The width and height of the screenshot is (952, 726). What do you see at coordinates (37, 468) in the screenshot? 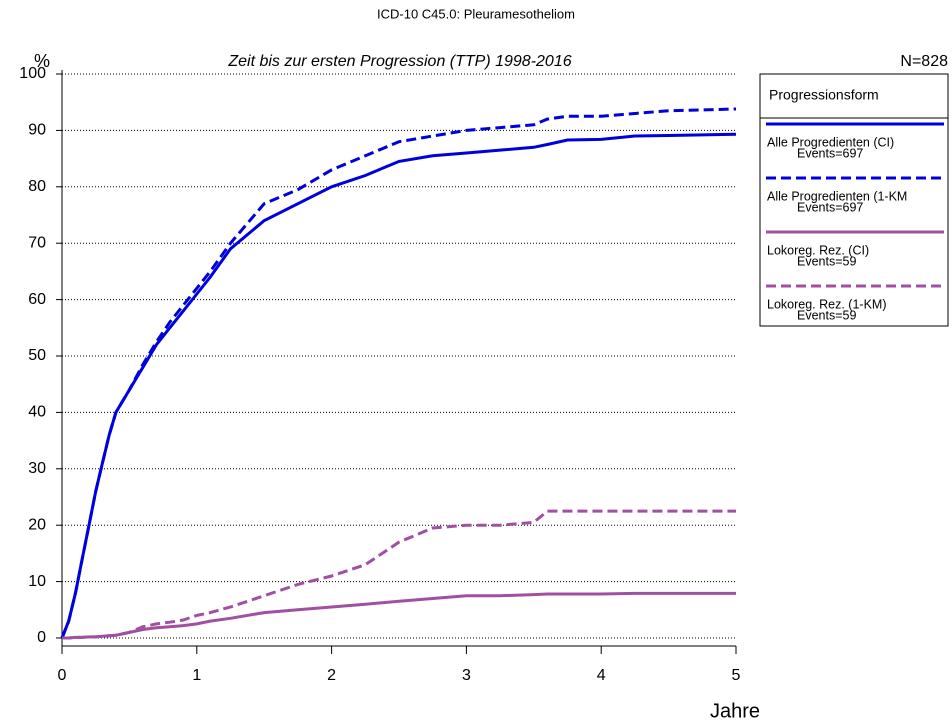
I see `y-tick-label: 30` at bounding box center [37, 468].